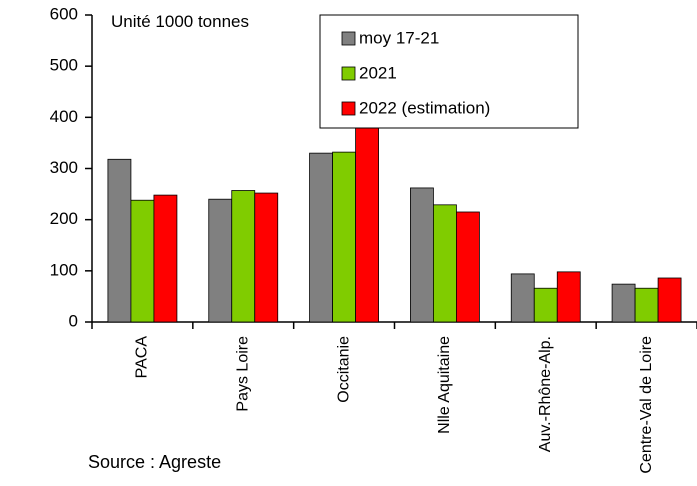 The width and height of the screenshot is (697, 486). I want to click on y-tick-label: 0, so click(73, 320).